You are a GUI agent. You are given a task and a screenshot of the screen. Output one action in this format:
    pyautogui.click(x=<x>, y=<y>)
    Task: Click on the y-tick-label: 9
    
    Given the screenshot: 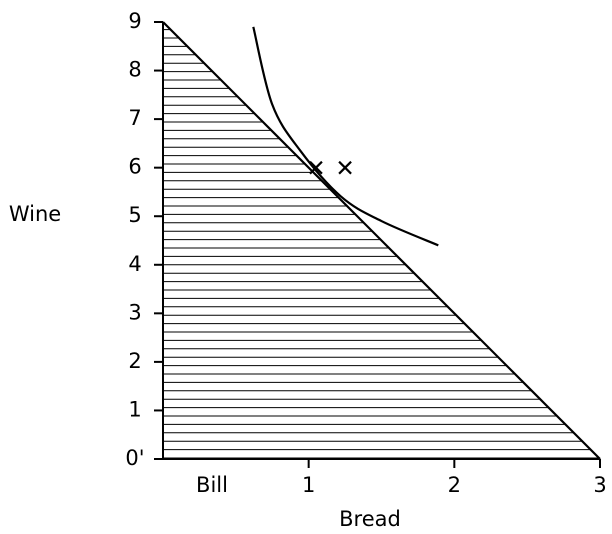 What is the action you would take?
    pyautogui.click(x=134, y=21)
    